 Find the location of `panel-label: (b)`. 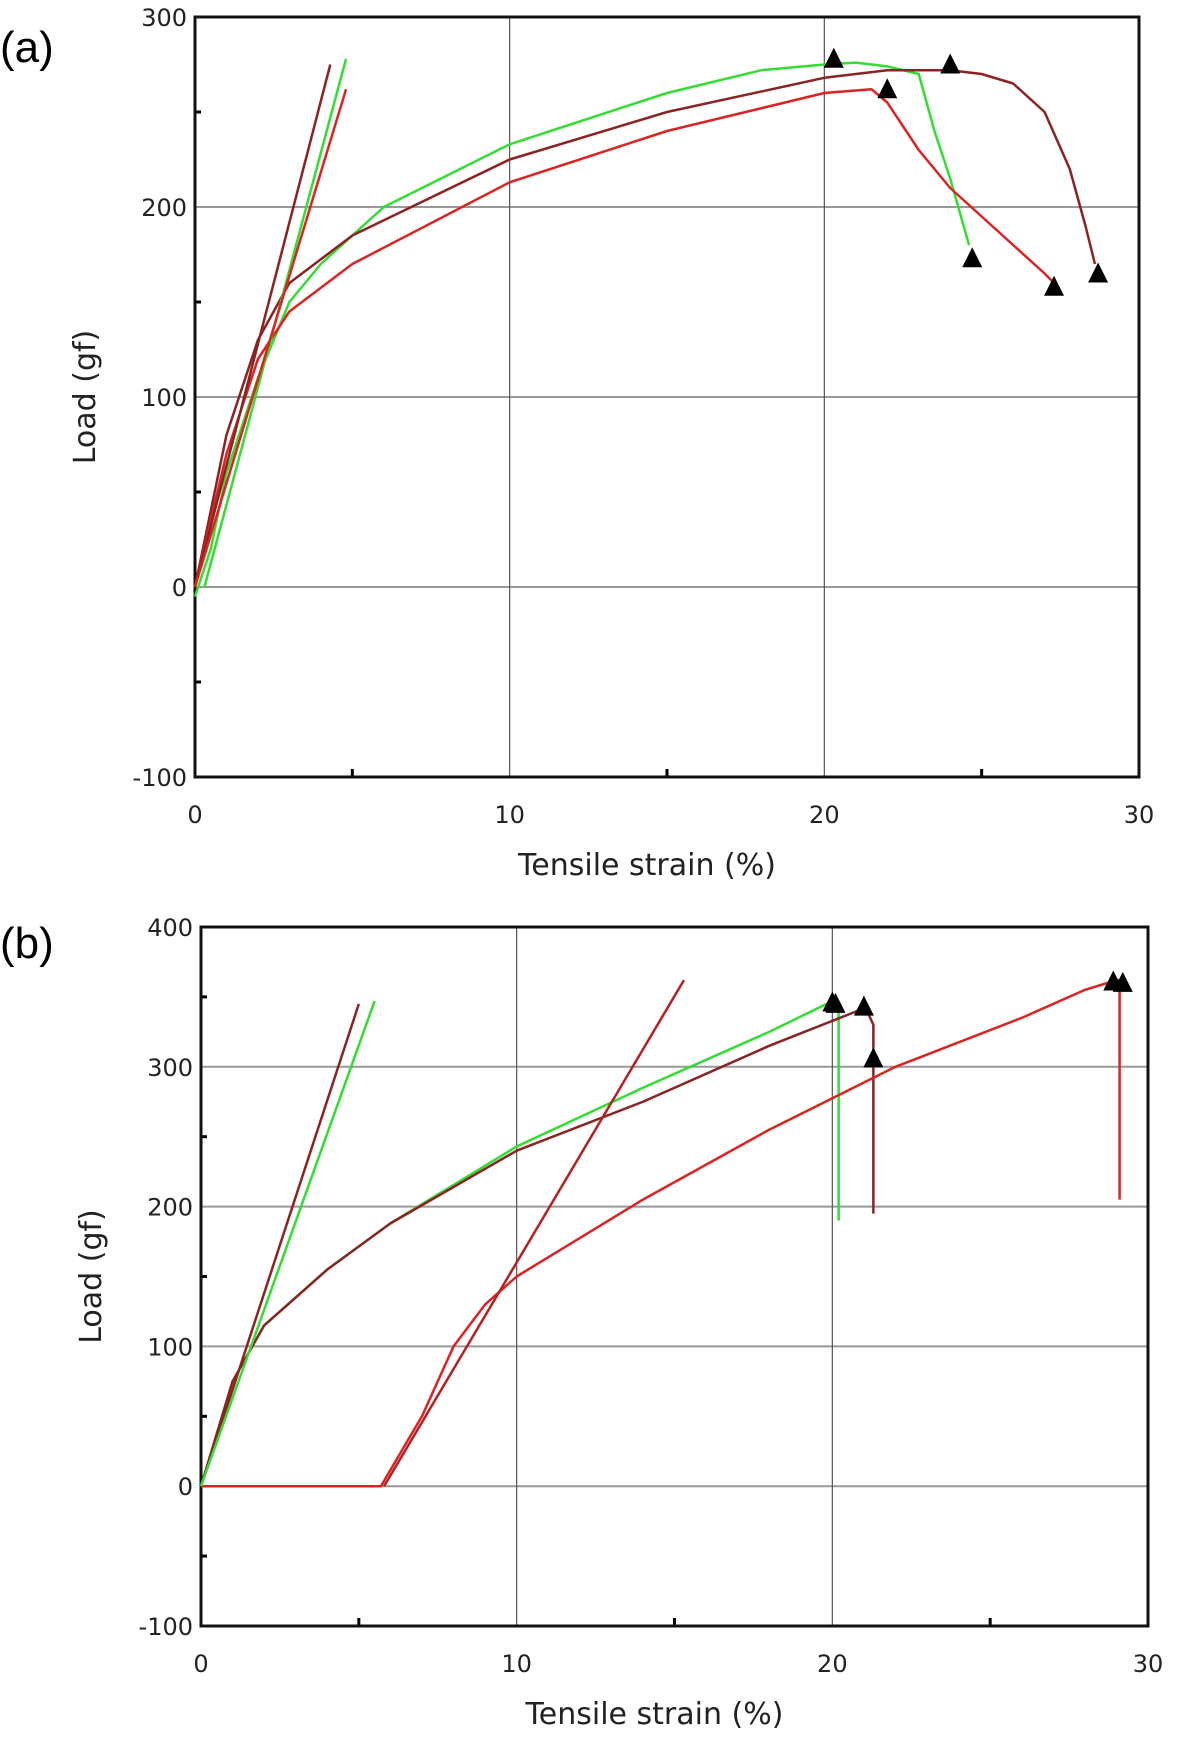

panel-label: (b) is located at coordinates (27, 943).